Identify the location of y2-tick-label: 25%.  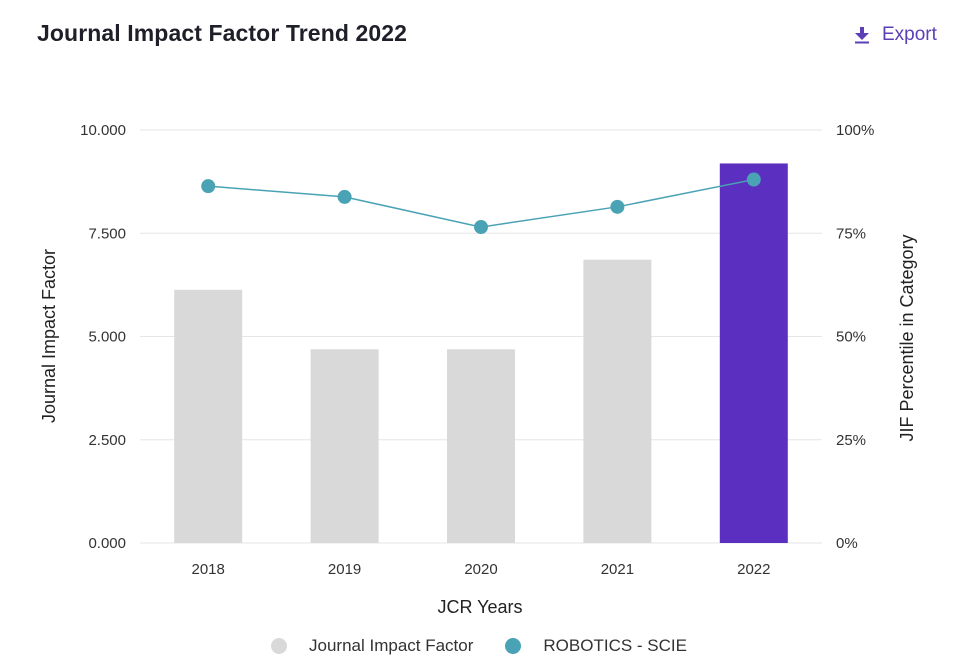
(851, 440).